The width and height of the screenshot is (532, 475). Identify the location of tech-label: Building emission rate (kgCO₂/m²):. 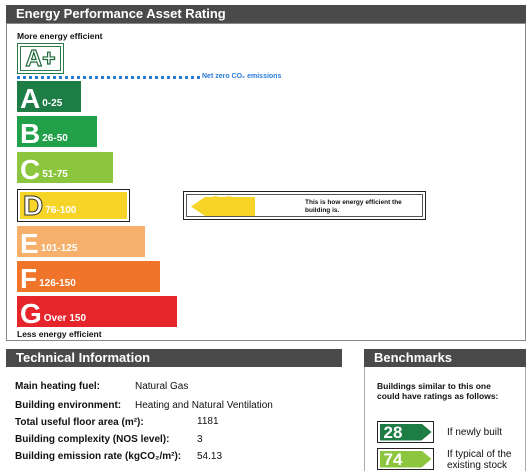
(98, 456).